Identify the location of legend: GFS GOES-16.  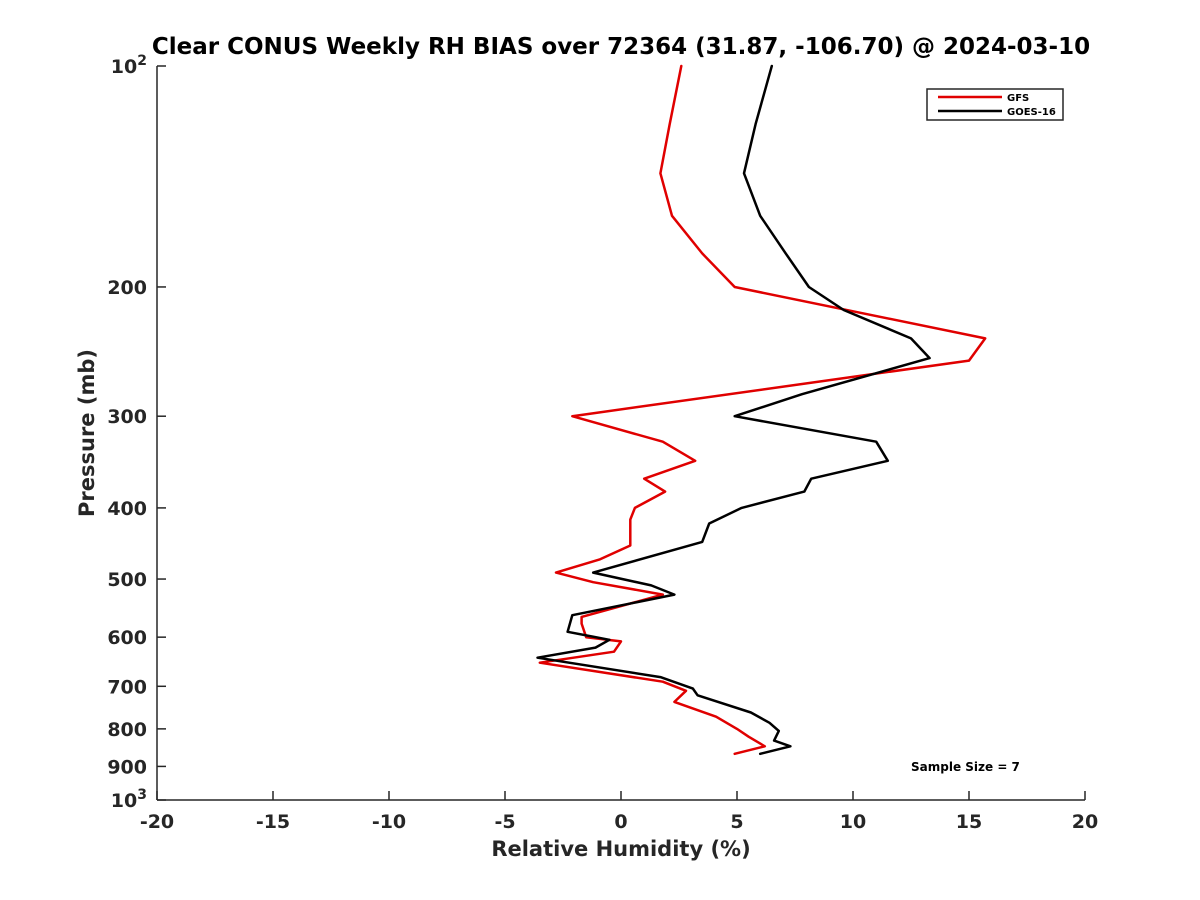
(995, 104).